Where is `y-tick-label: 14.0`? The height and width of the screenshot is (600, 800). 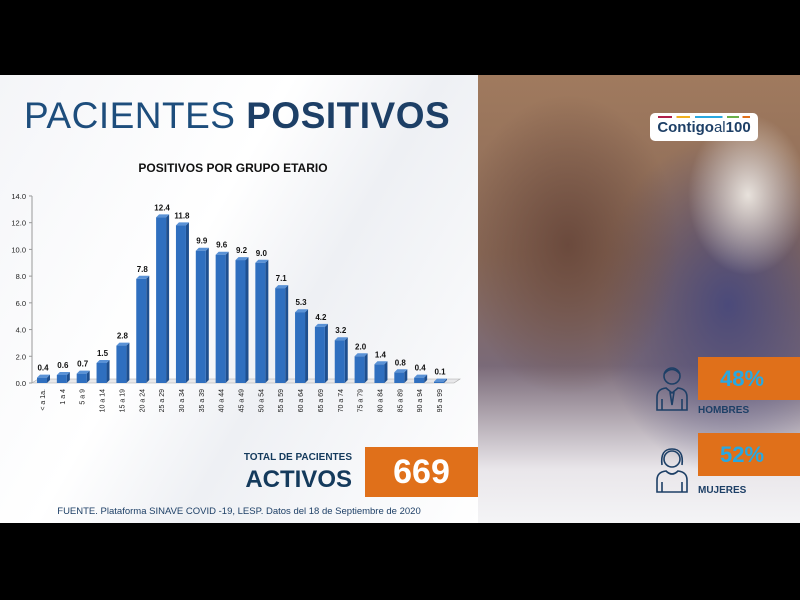
y-tick-label: 14.0 is located at coordinates (18, 196).